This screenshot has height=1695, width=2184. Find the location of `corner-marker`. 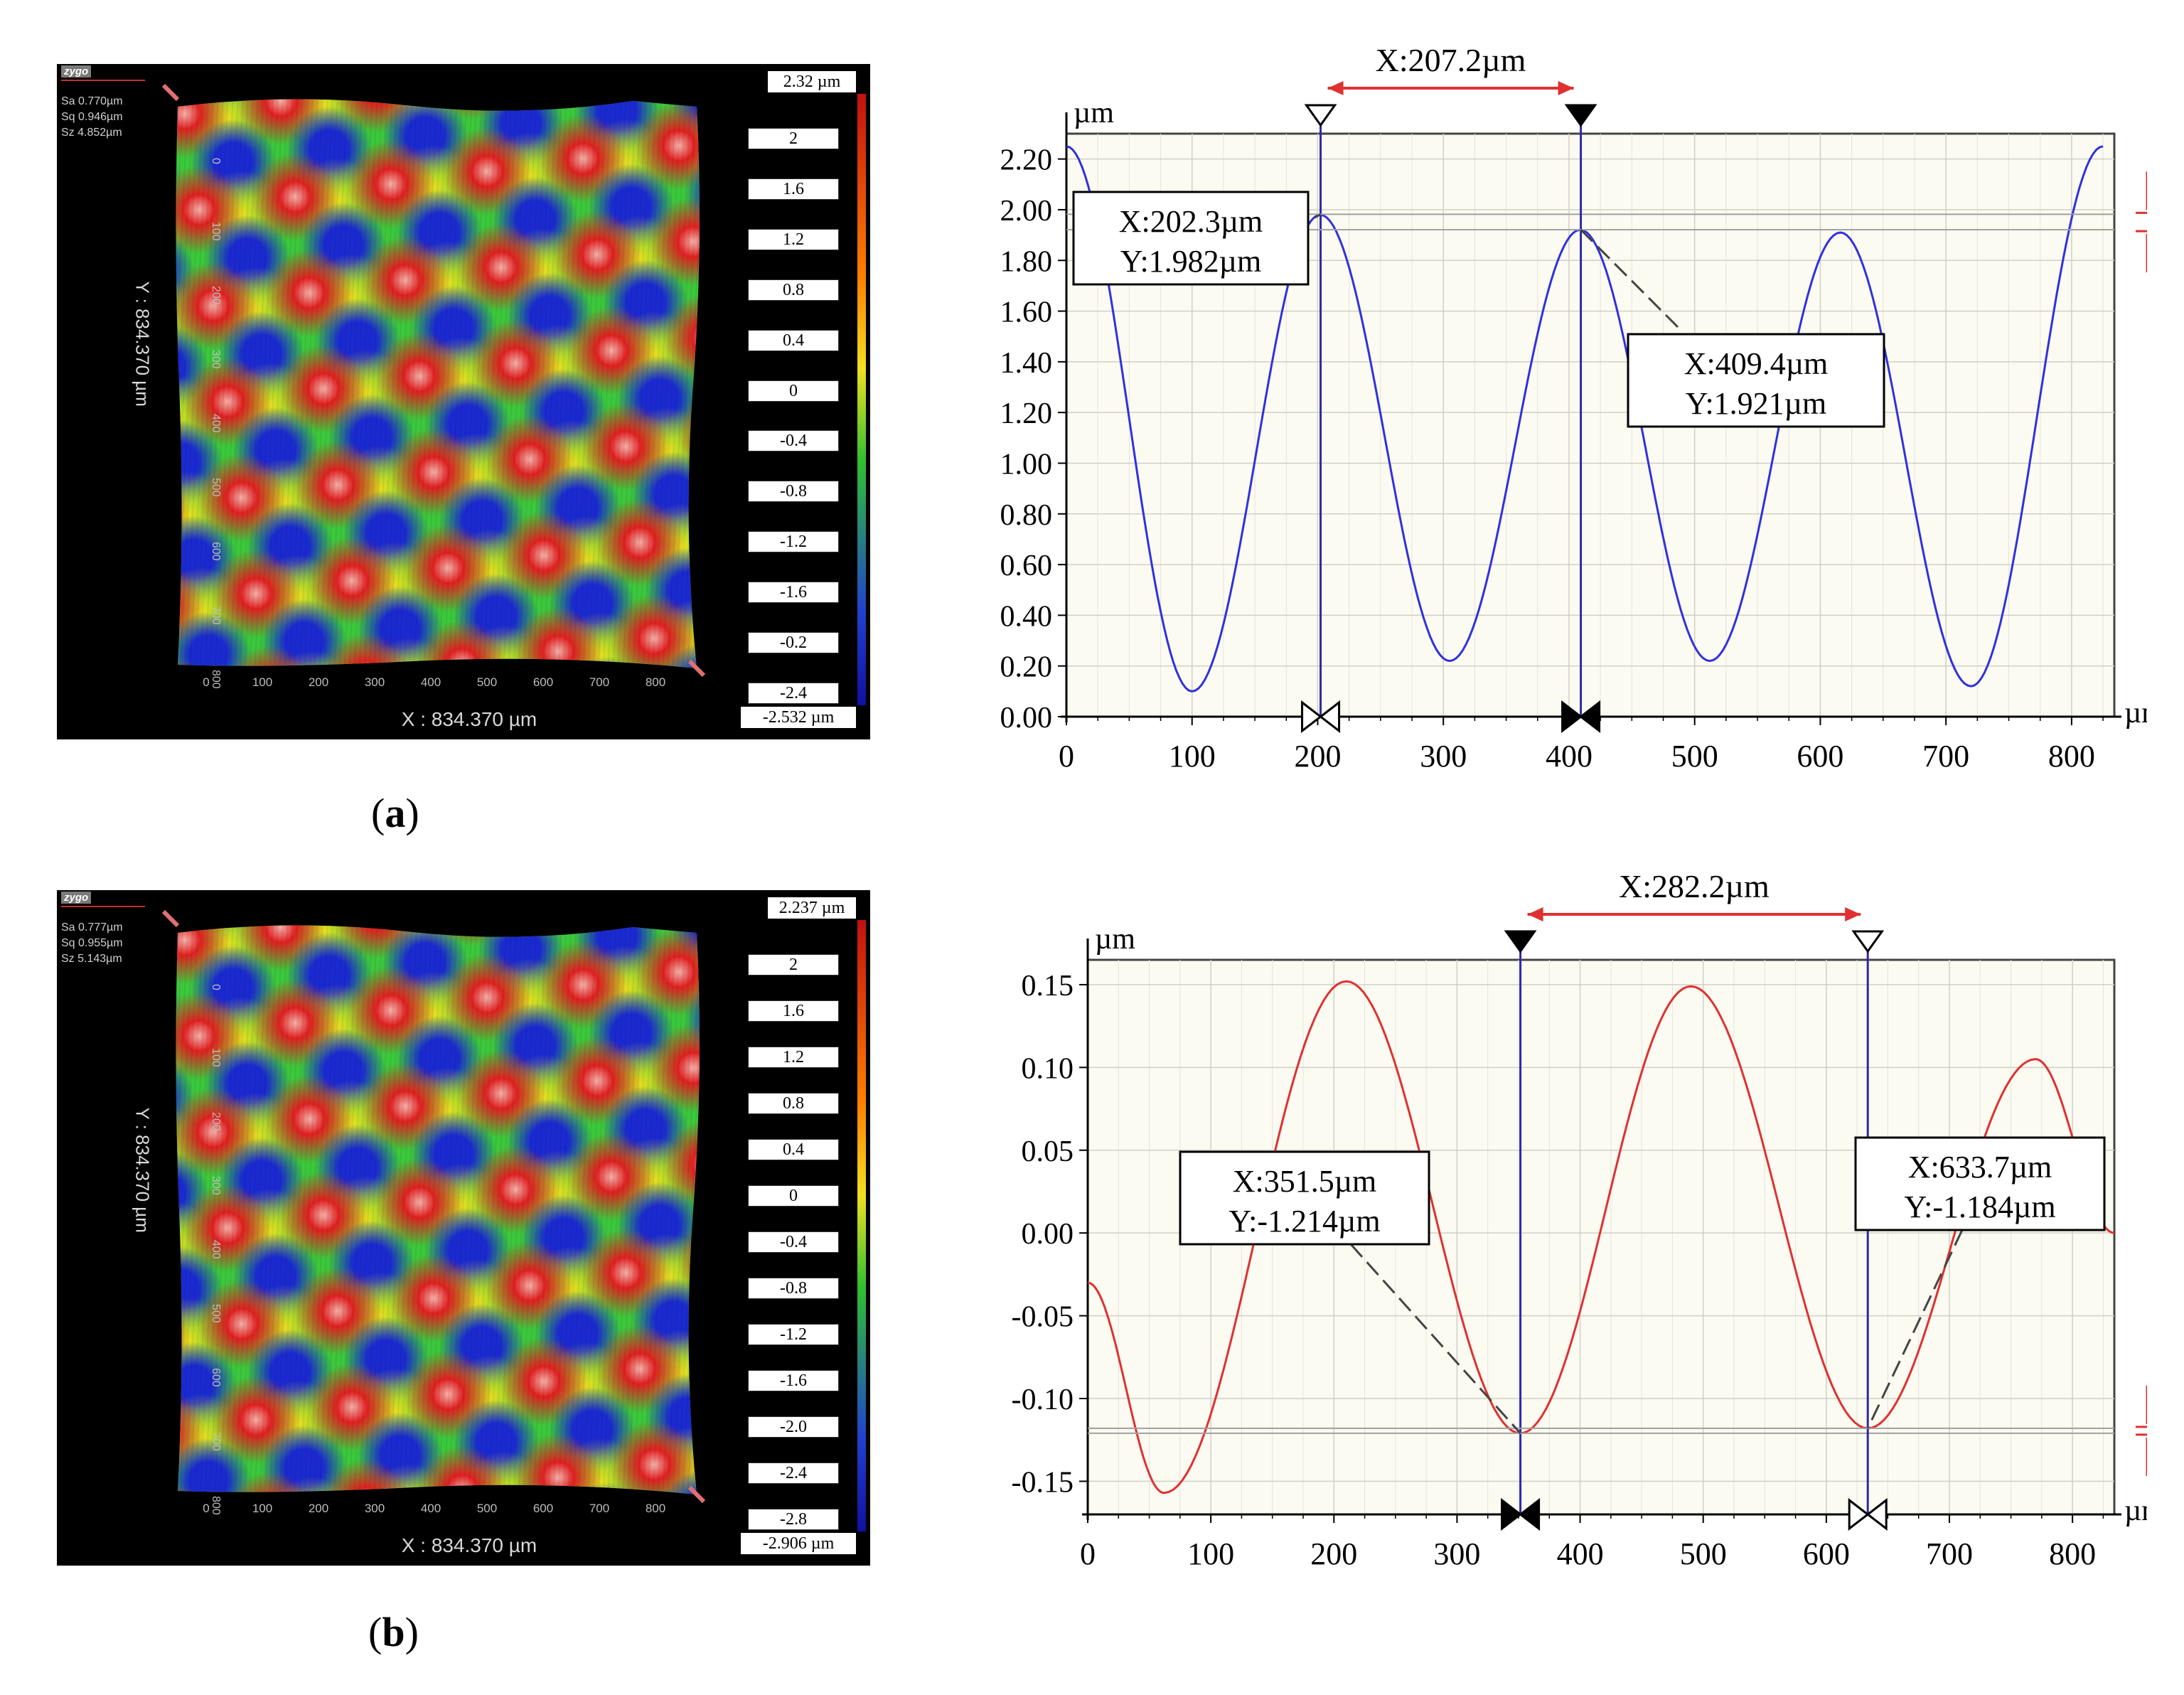

corner-marker is located at coordinates (171, 92).